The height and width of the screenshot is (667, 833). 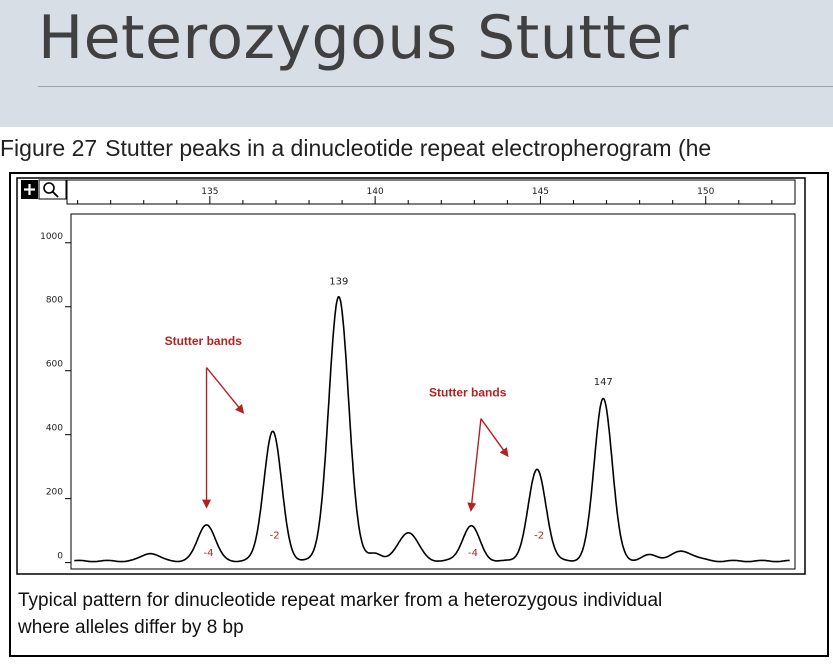 What do you see at coordinates (540, 192) in the screenshot?
I see `x-tick-label: 145` at bounding box center [540, 192].